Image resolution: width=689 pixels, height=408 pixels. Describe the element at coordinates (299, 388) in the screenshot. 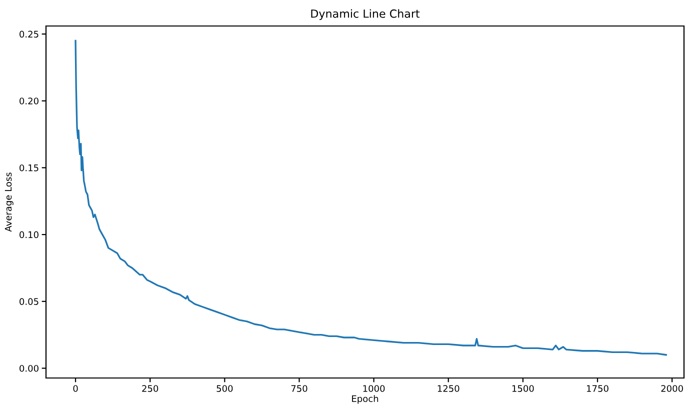

I see `x-tick-label: 750` at that location.